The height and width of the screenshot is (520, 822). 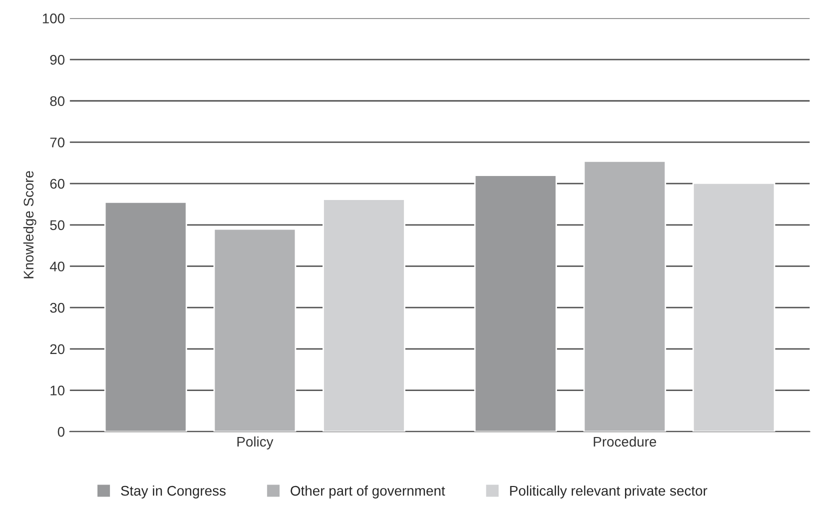 I want to click on legend-label: Other part of government, so click(x=368, y=492).